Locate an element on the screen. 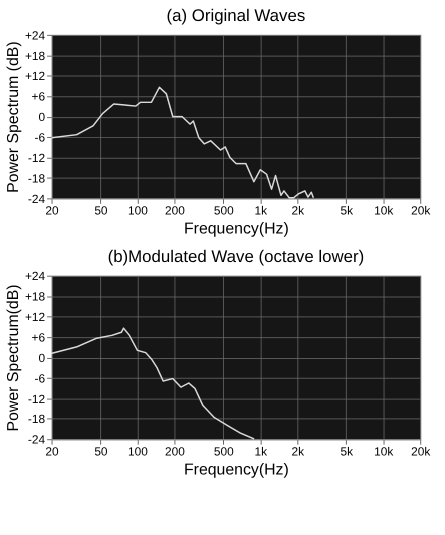  chart-title: (a) Original Waves is located at coordinates (236, 15).